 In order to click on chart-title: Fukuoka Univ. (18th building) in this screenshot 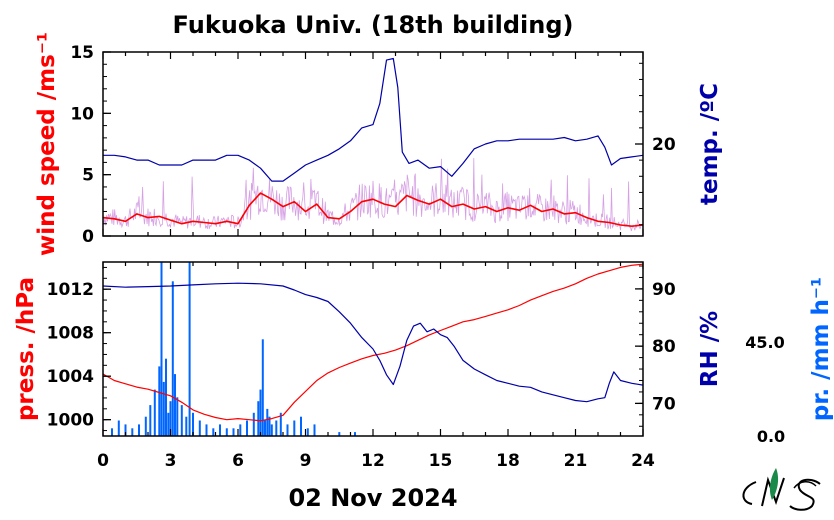, I will do `click(373, 25)`.